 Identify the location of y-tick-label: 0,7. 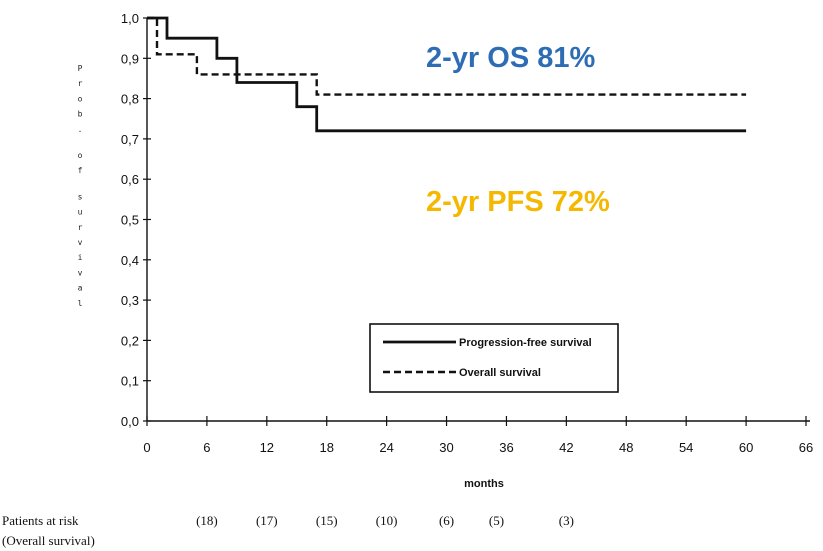
(130, 139).